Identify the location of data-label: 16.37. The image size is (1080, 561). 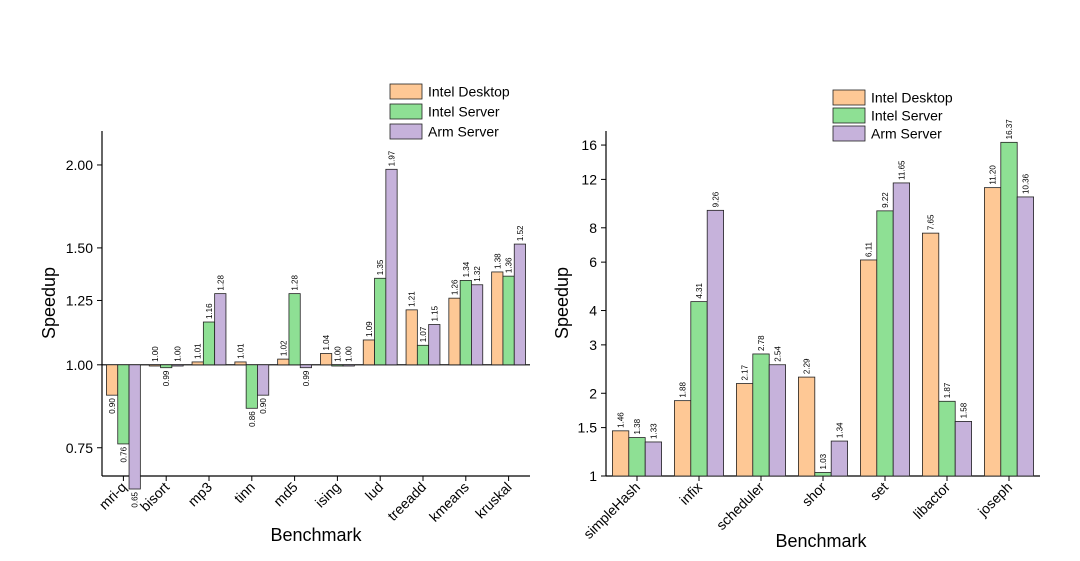
(1009, 129).